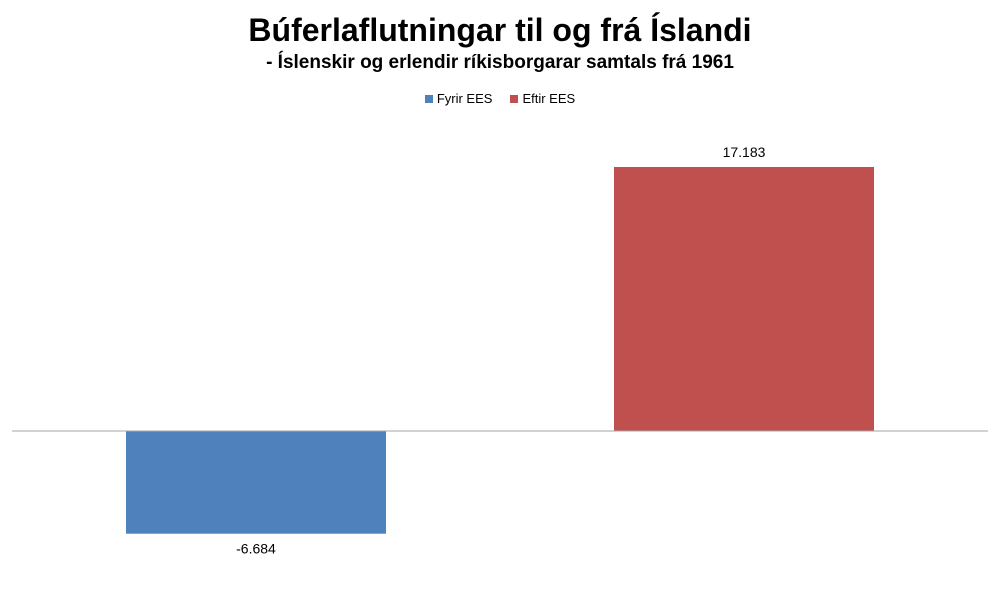  I want to click on chart-legend: Fyrir EES Eftir EES, so click(500, 99).